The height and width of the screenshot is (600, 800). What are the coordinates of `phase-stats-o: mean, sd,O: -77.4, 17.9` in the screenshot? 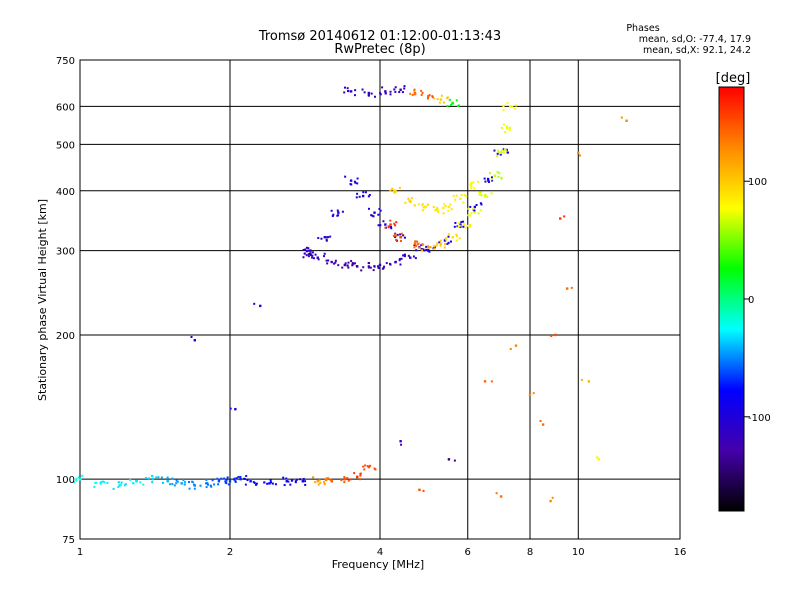 It's located at (695, 39).